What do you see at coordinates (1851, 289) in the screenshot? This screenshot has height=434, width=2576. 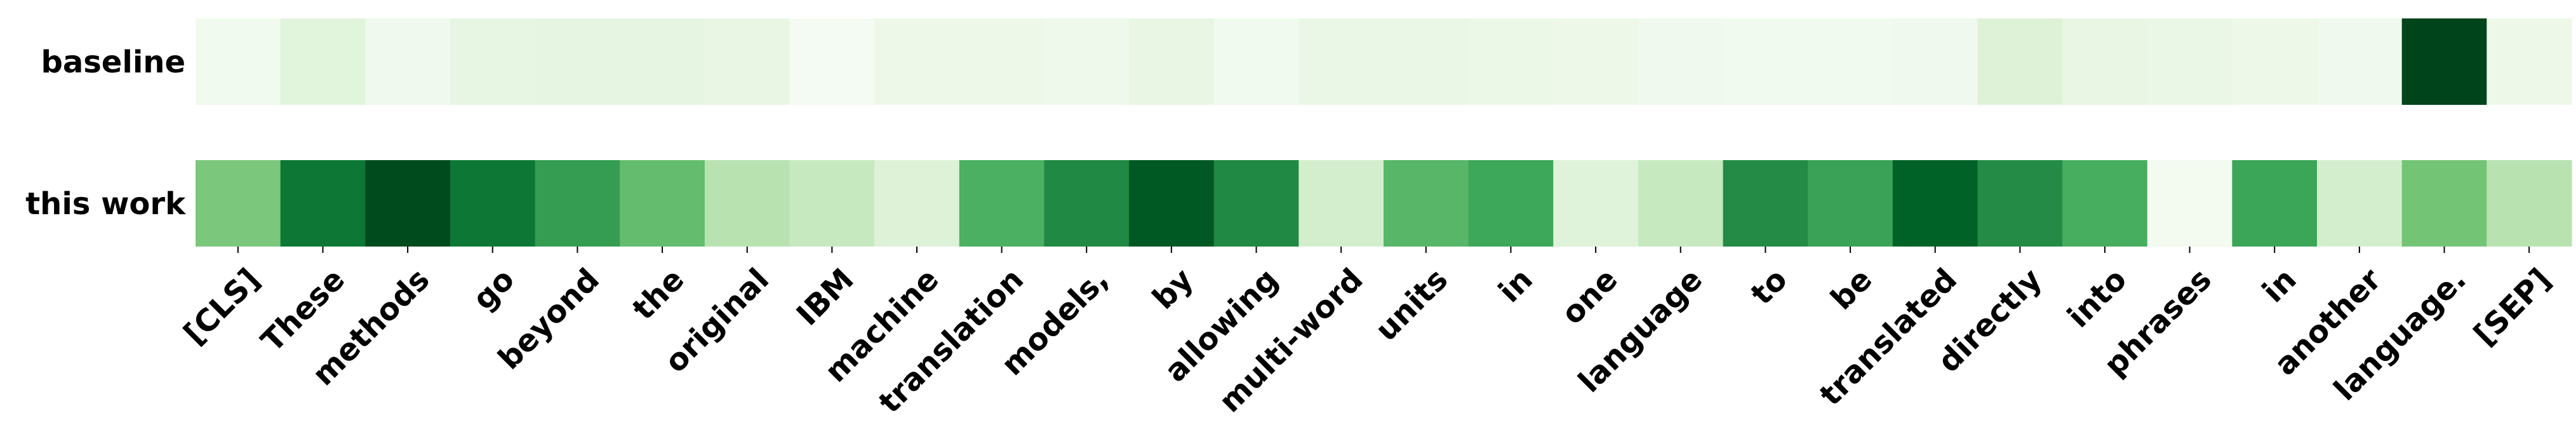 I see `token-label: be` at bounding box center [1851, 289].